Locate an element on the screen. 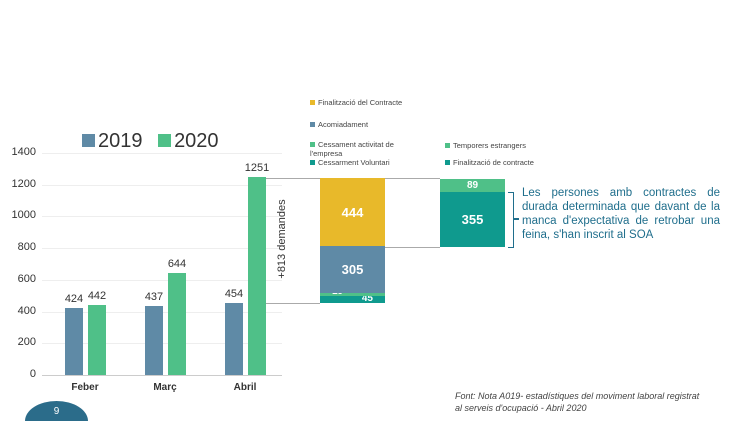  x-tick-label: Feber is located at coordinates (85, 387).